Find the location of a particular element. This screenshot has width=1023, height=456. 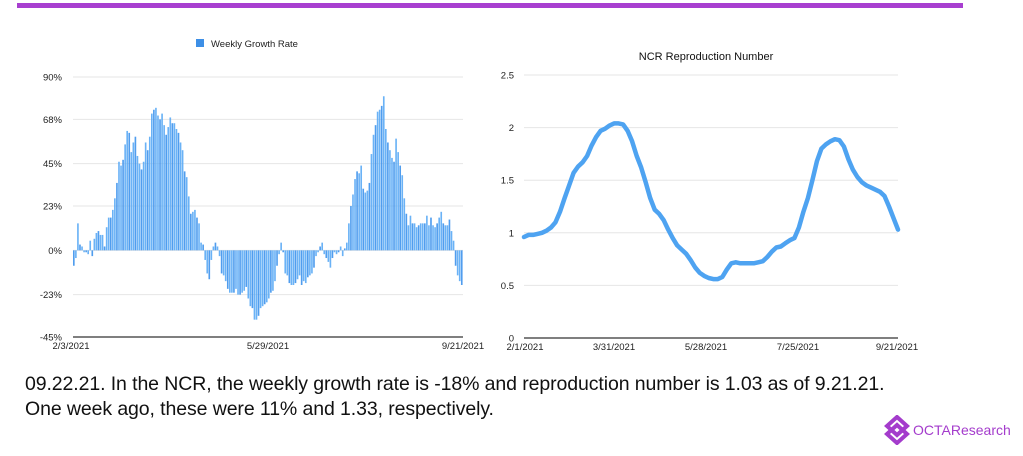

x-tick-label: 2/1/2021 is located at coordinates (525, 347).